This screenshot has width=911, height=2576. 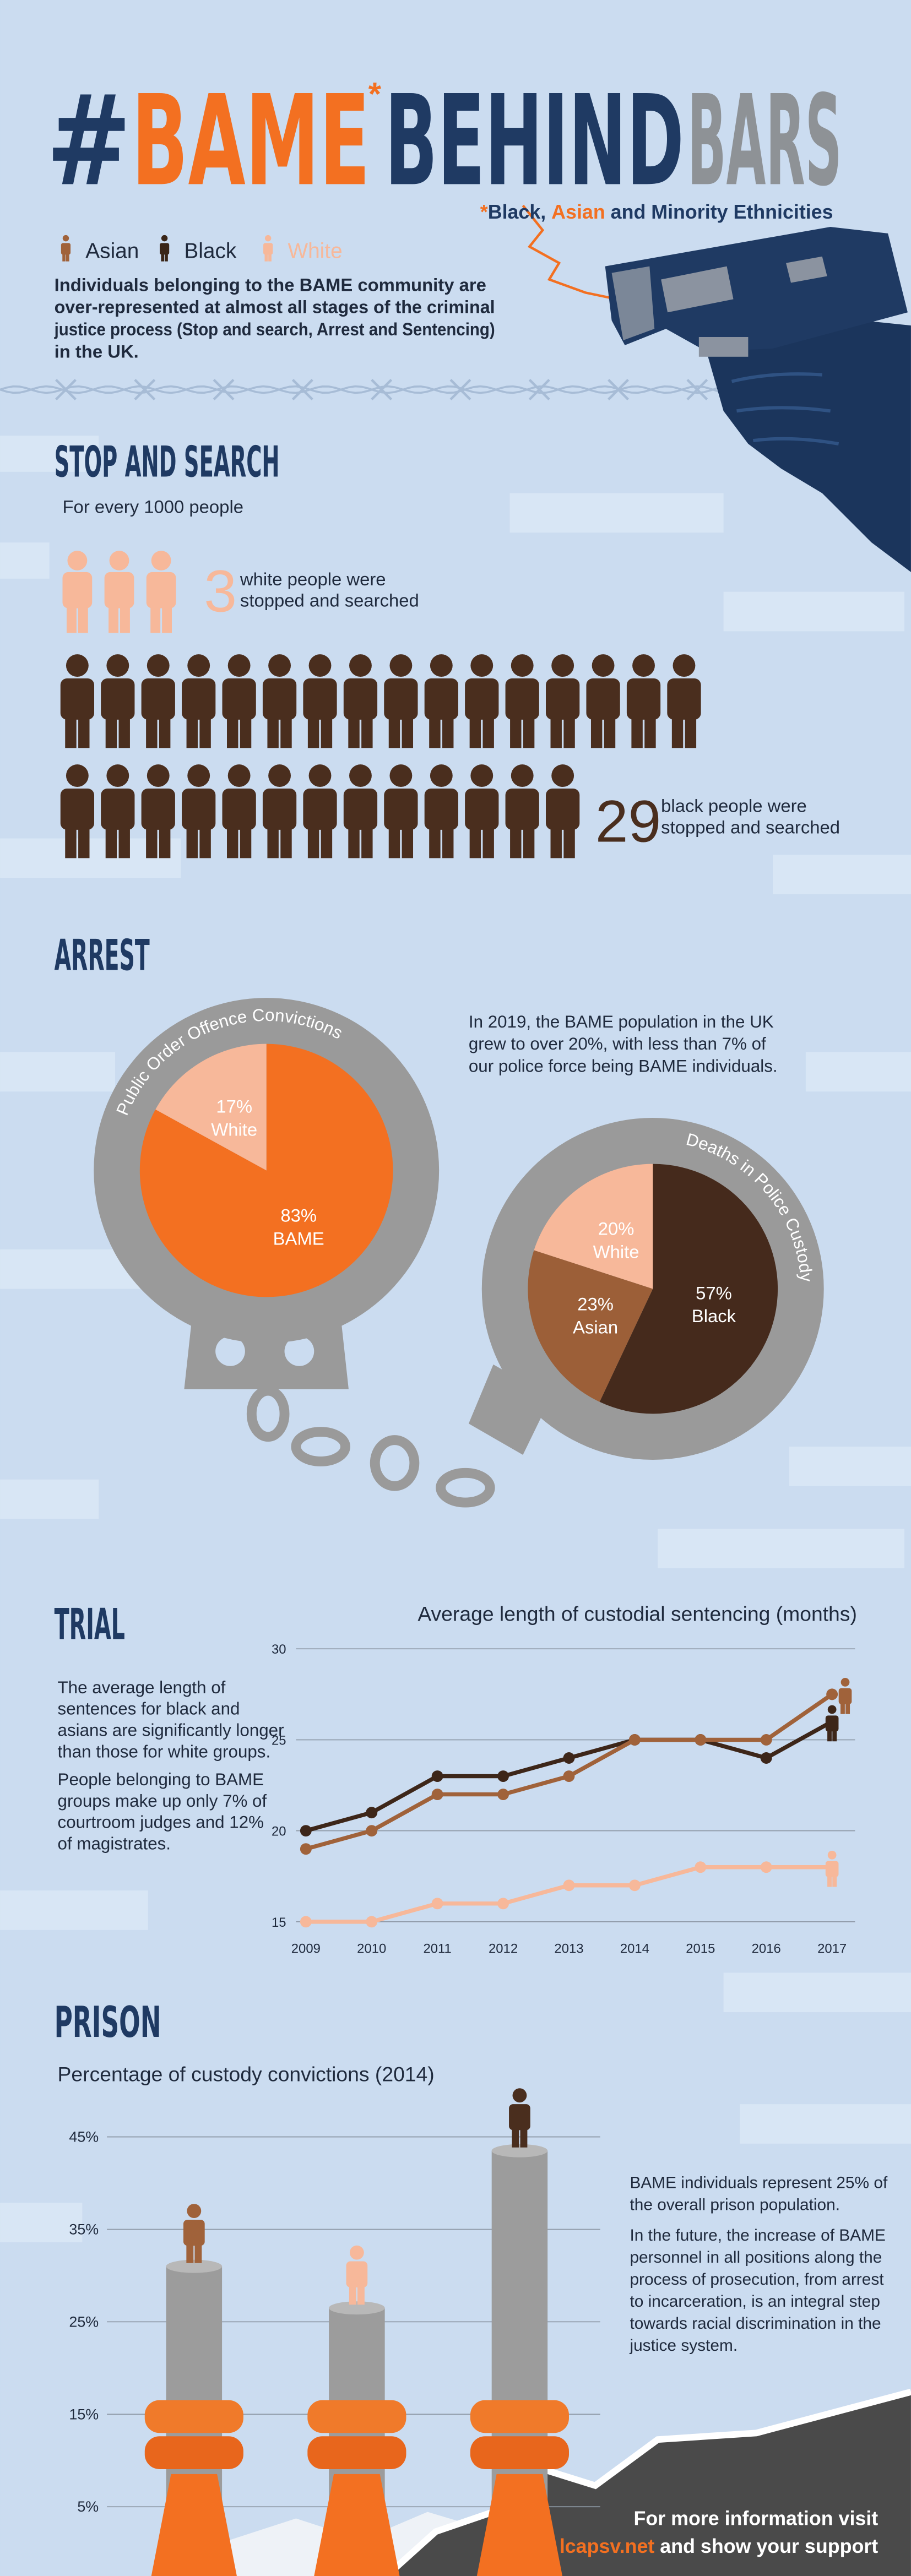 What do you see at coordinates (380, 756) in the screenshot?
I see `black-people-icons` at bounding box center [380, 756].